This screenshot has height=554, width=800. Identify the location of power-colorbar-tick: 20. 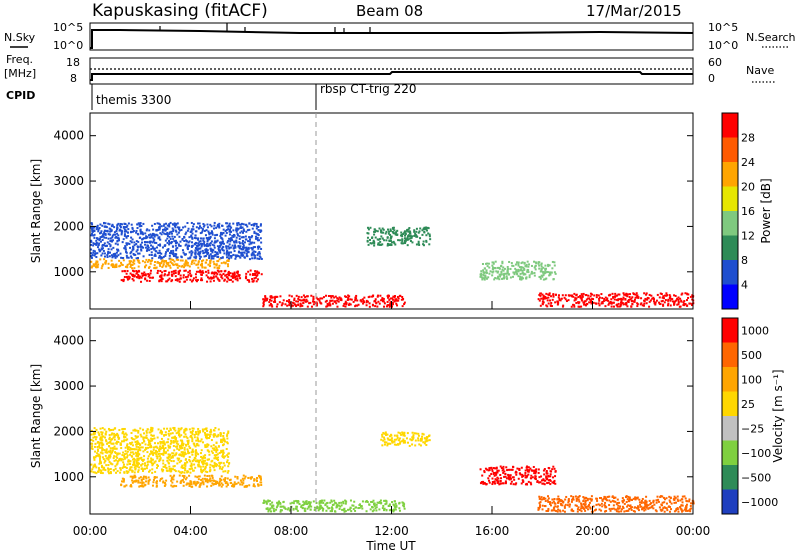
(748, 187).